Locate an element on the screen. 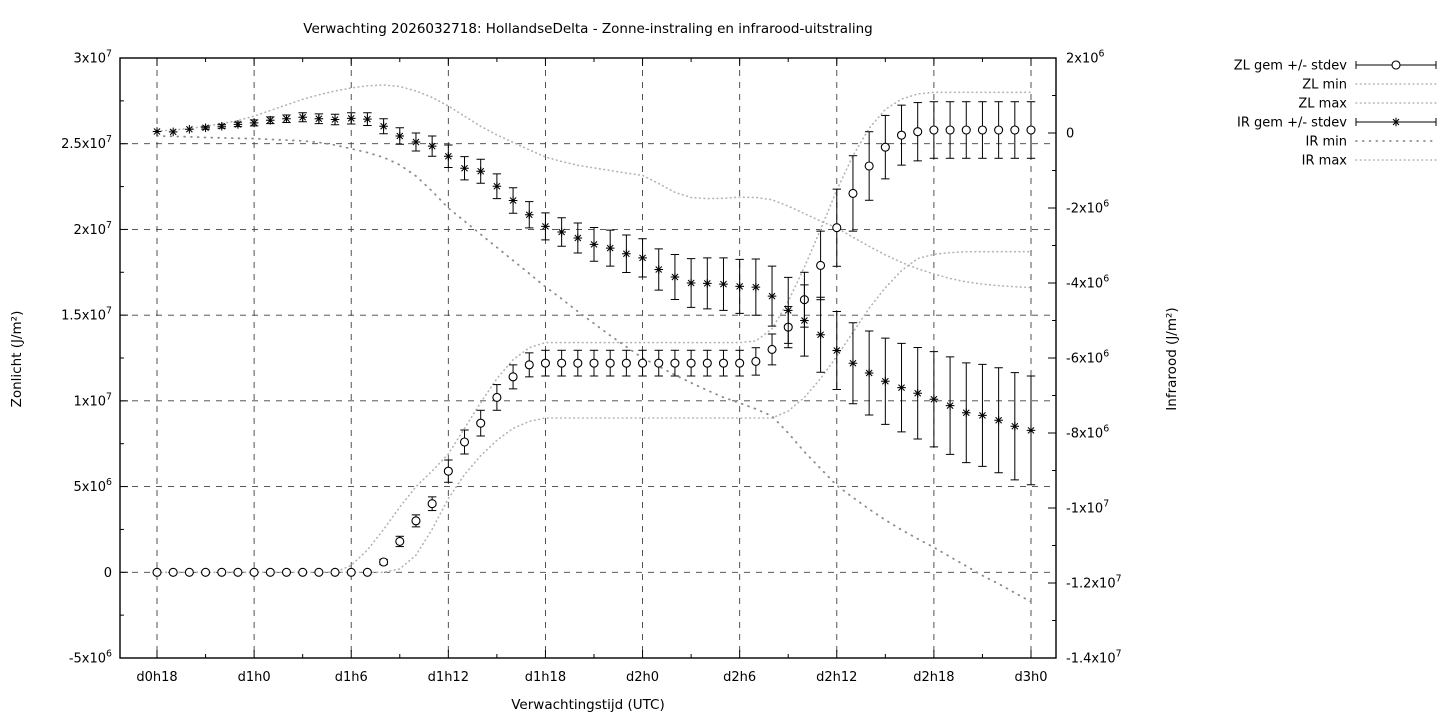  x-tick-label: d2h6 is located at coordinates (739, 677).